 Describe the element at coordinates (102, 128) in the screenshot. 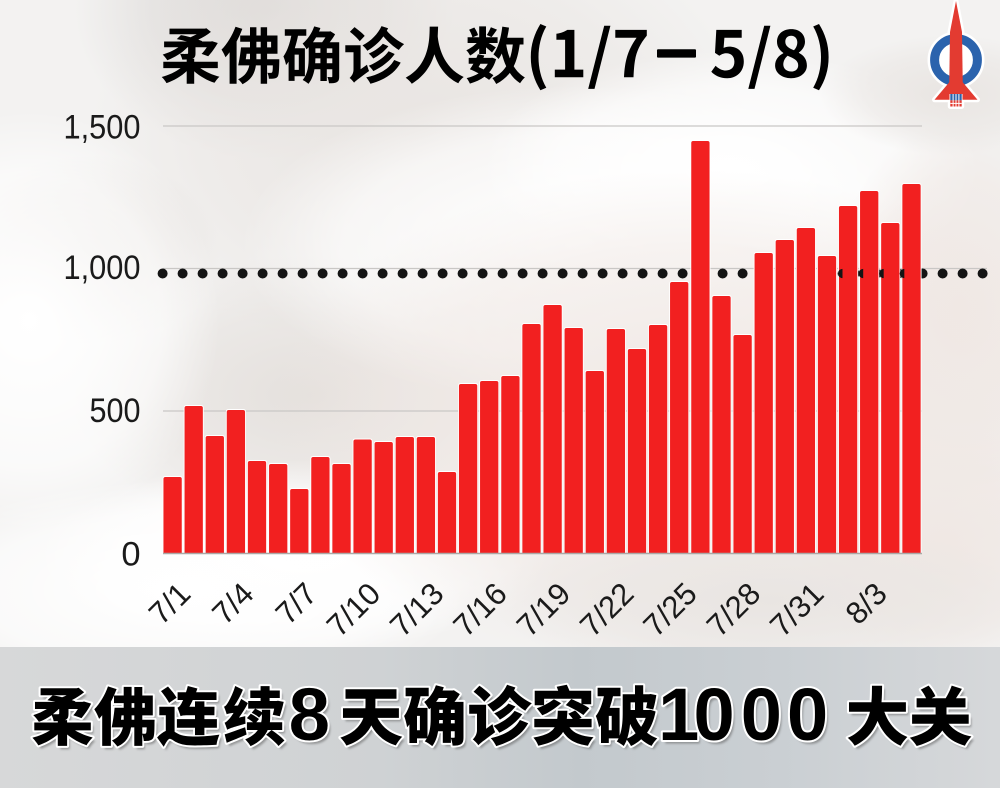

I see `svg-text: 1,500` at that location.